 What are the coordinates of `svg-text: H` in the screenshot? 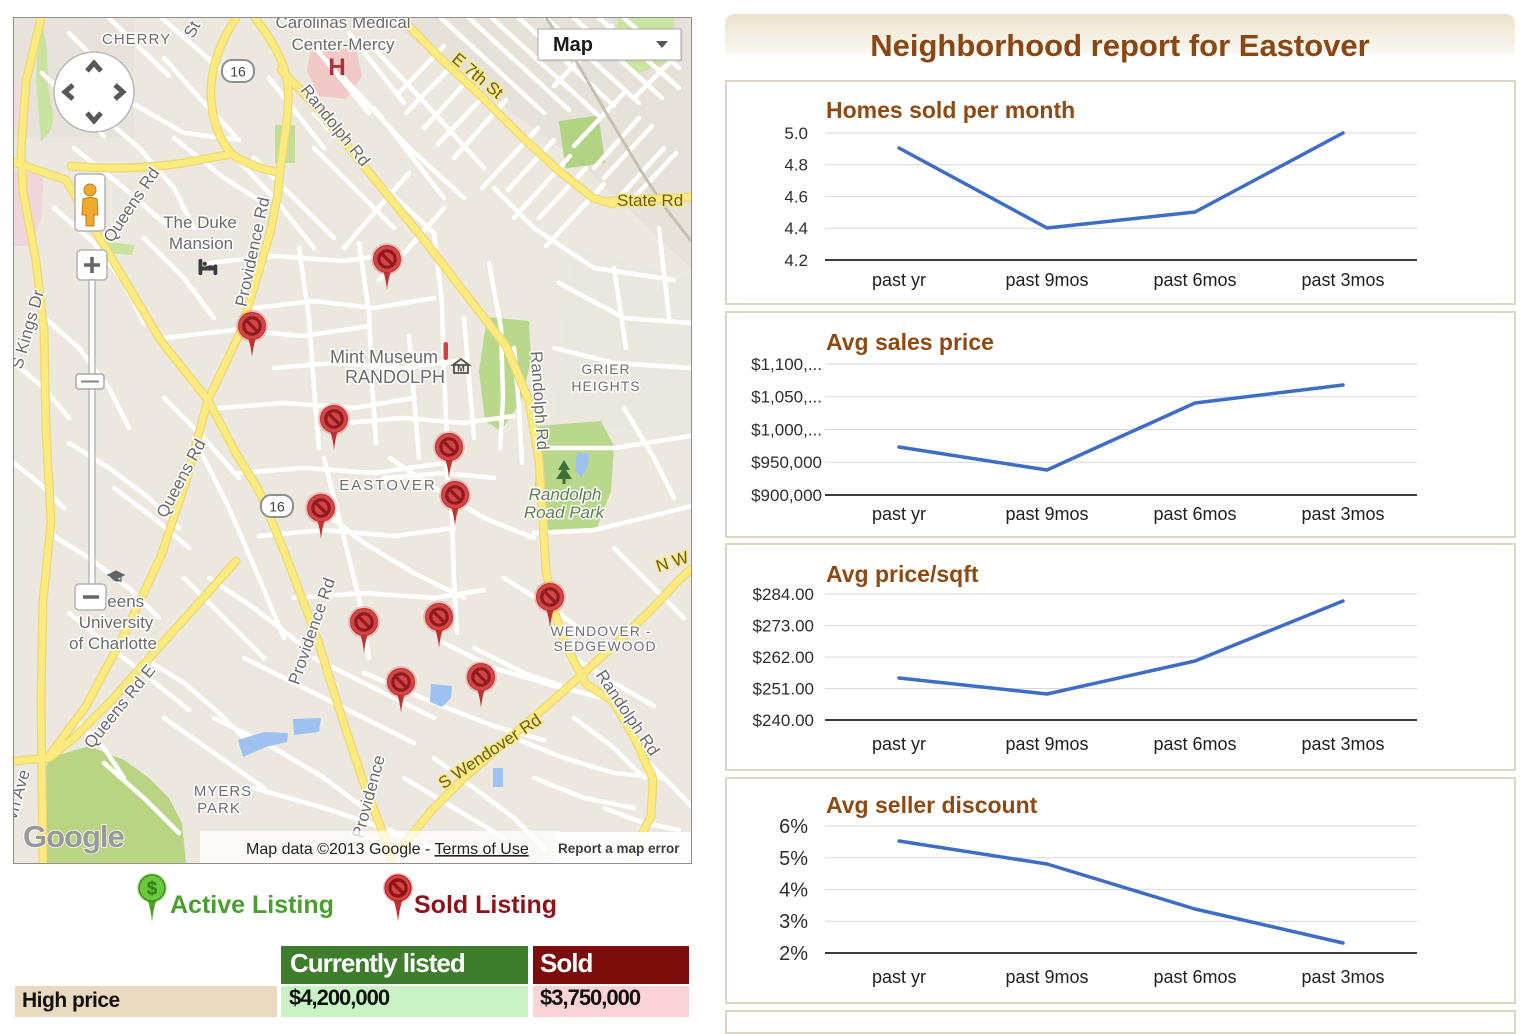 It's located at (336, 67).